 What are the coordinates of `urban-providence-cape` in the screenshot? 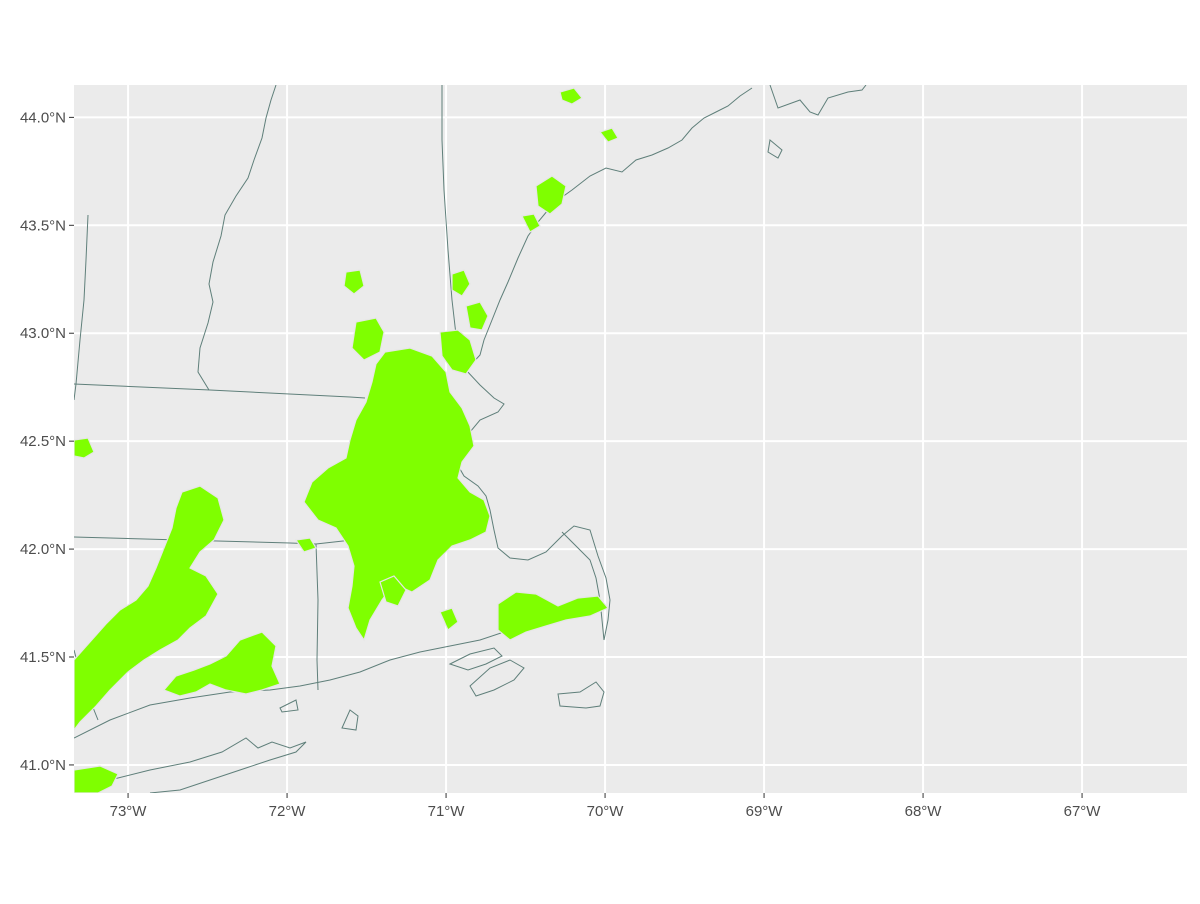 It's located at (553, 616).